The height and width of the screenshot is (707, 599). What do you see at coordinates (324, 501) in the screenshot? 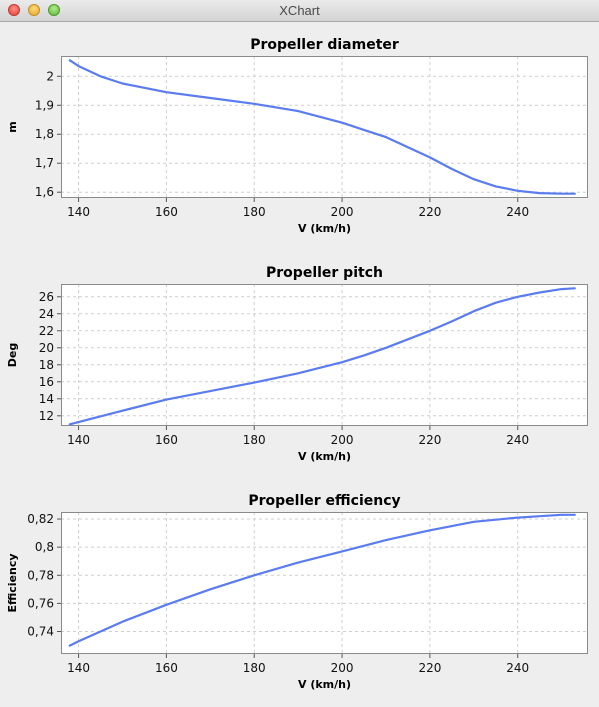
I see `chart-title: Propeller efficiency` at bounding box center [324, 501].